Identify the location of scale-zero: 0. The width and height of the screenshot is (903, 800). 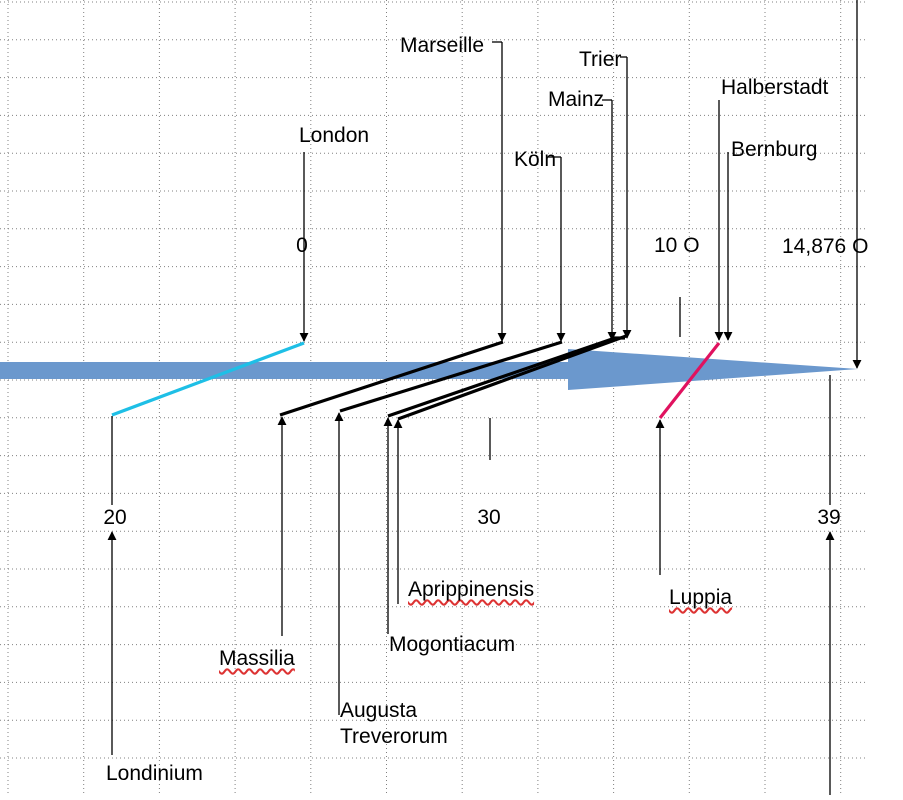
(302, 245).